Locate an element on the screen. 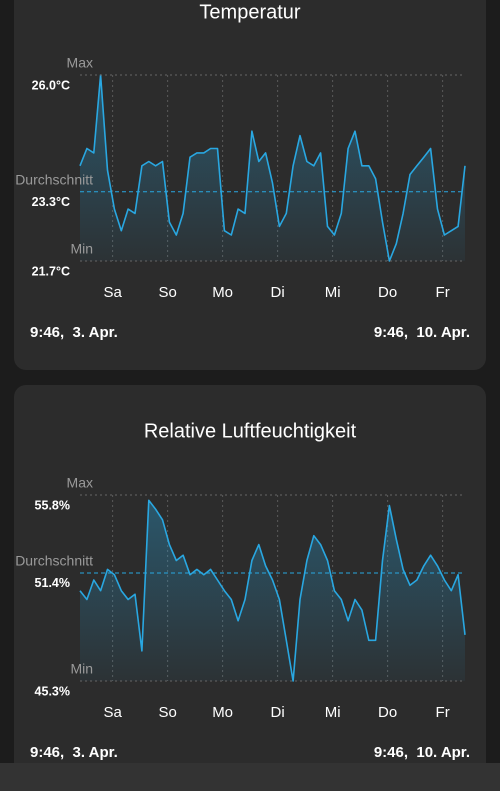  y-tick-label: 51.4% is located at coordinates (52, 583).